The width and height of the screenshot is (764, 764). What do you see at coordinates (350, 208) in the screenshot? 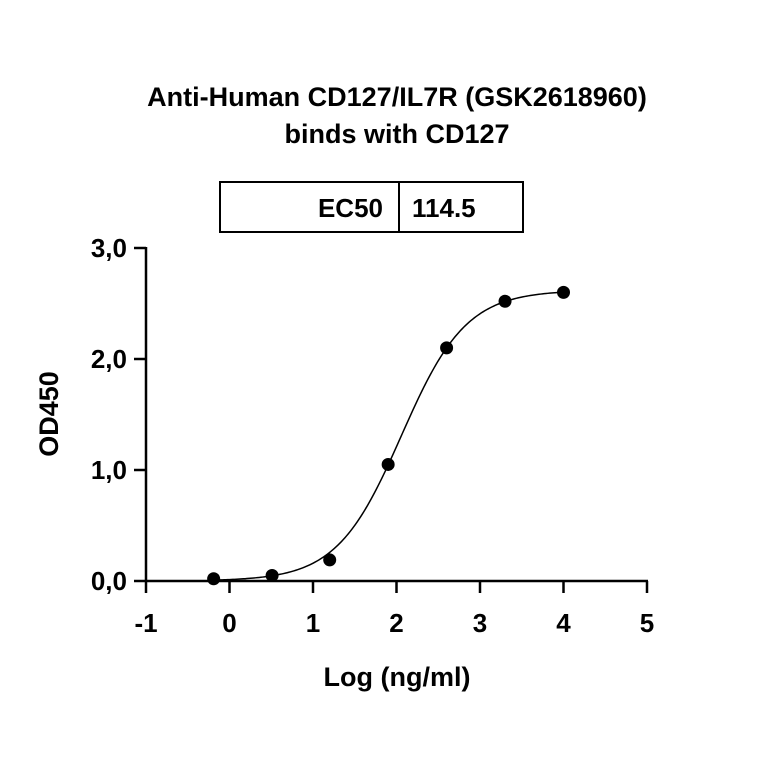
I see `ec50-label: EC50` at bounding box center [350, 208].